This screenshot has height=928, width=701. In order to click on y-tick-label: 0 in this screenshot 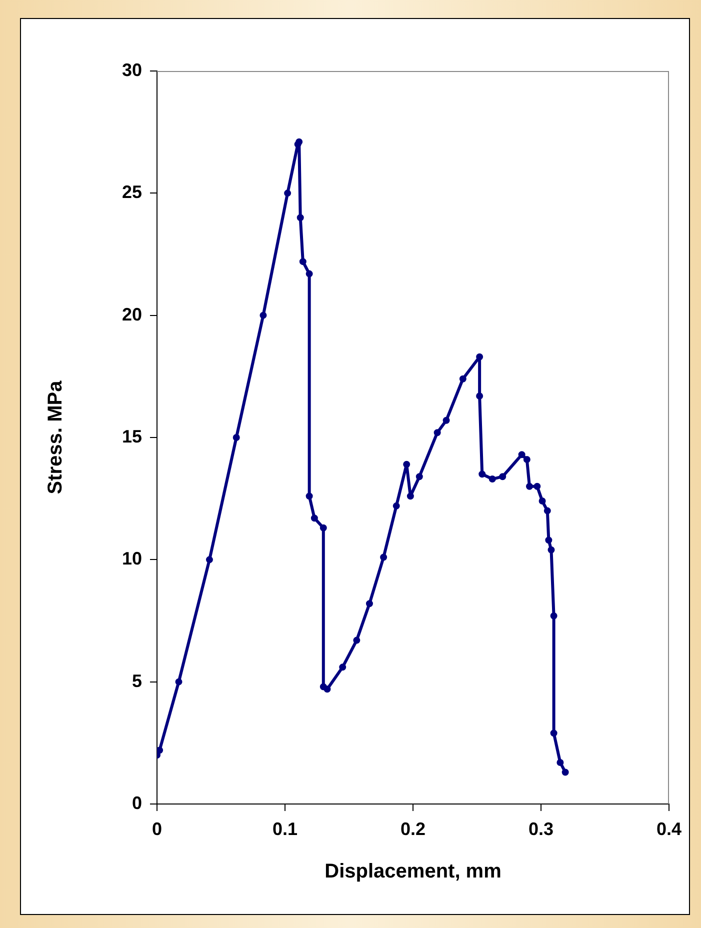, I will do `click(137, 802)`.